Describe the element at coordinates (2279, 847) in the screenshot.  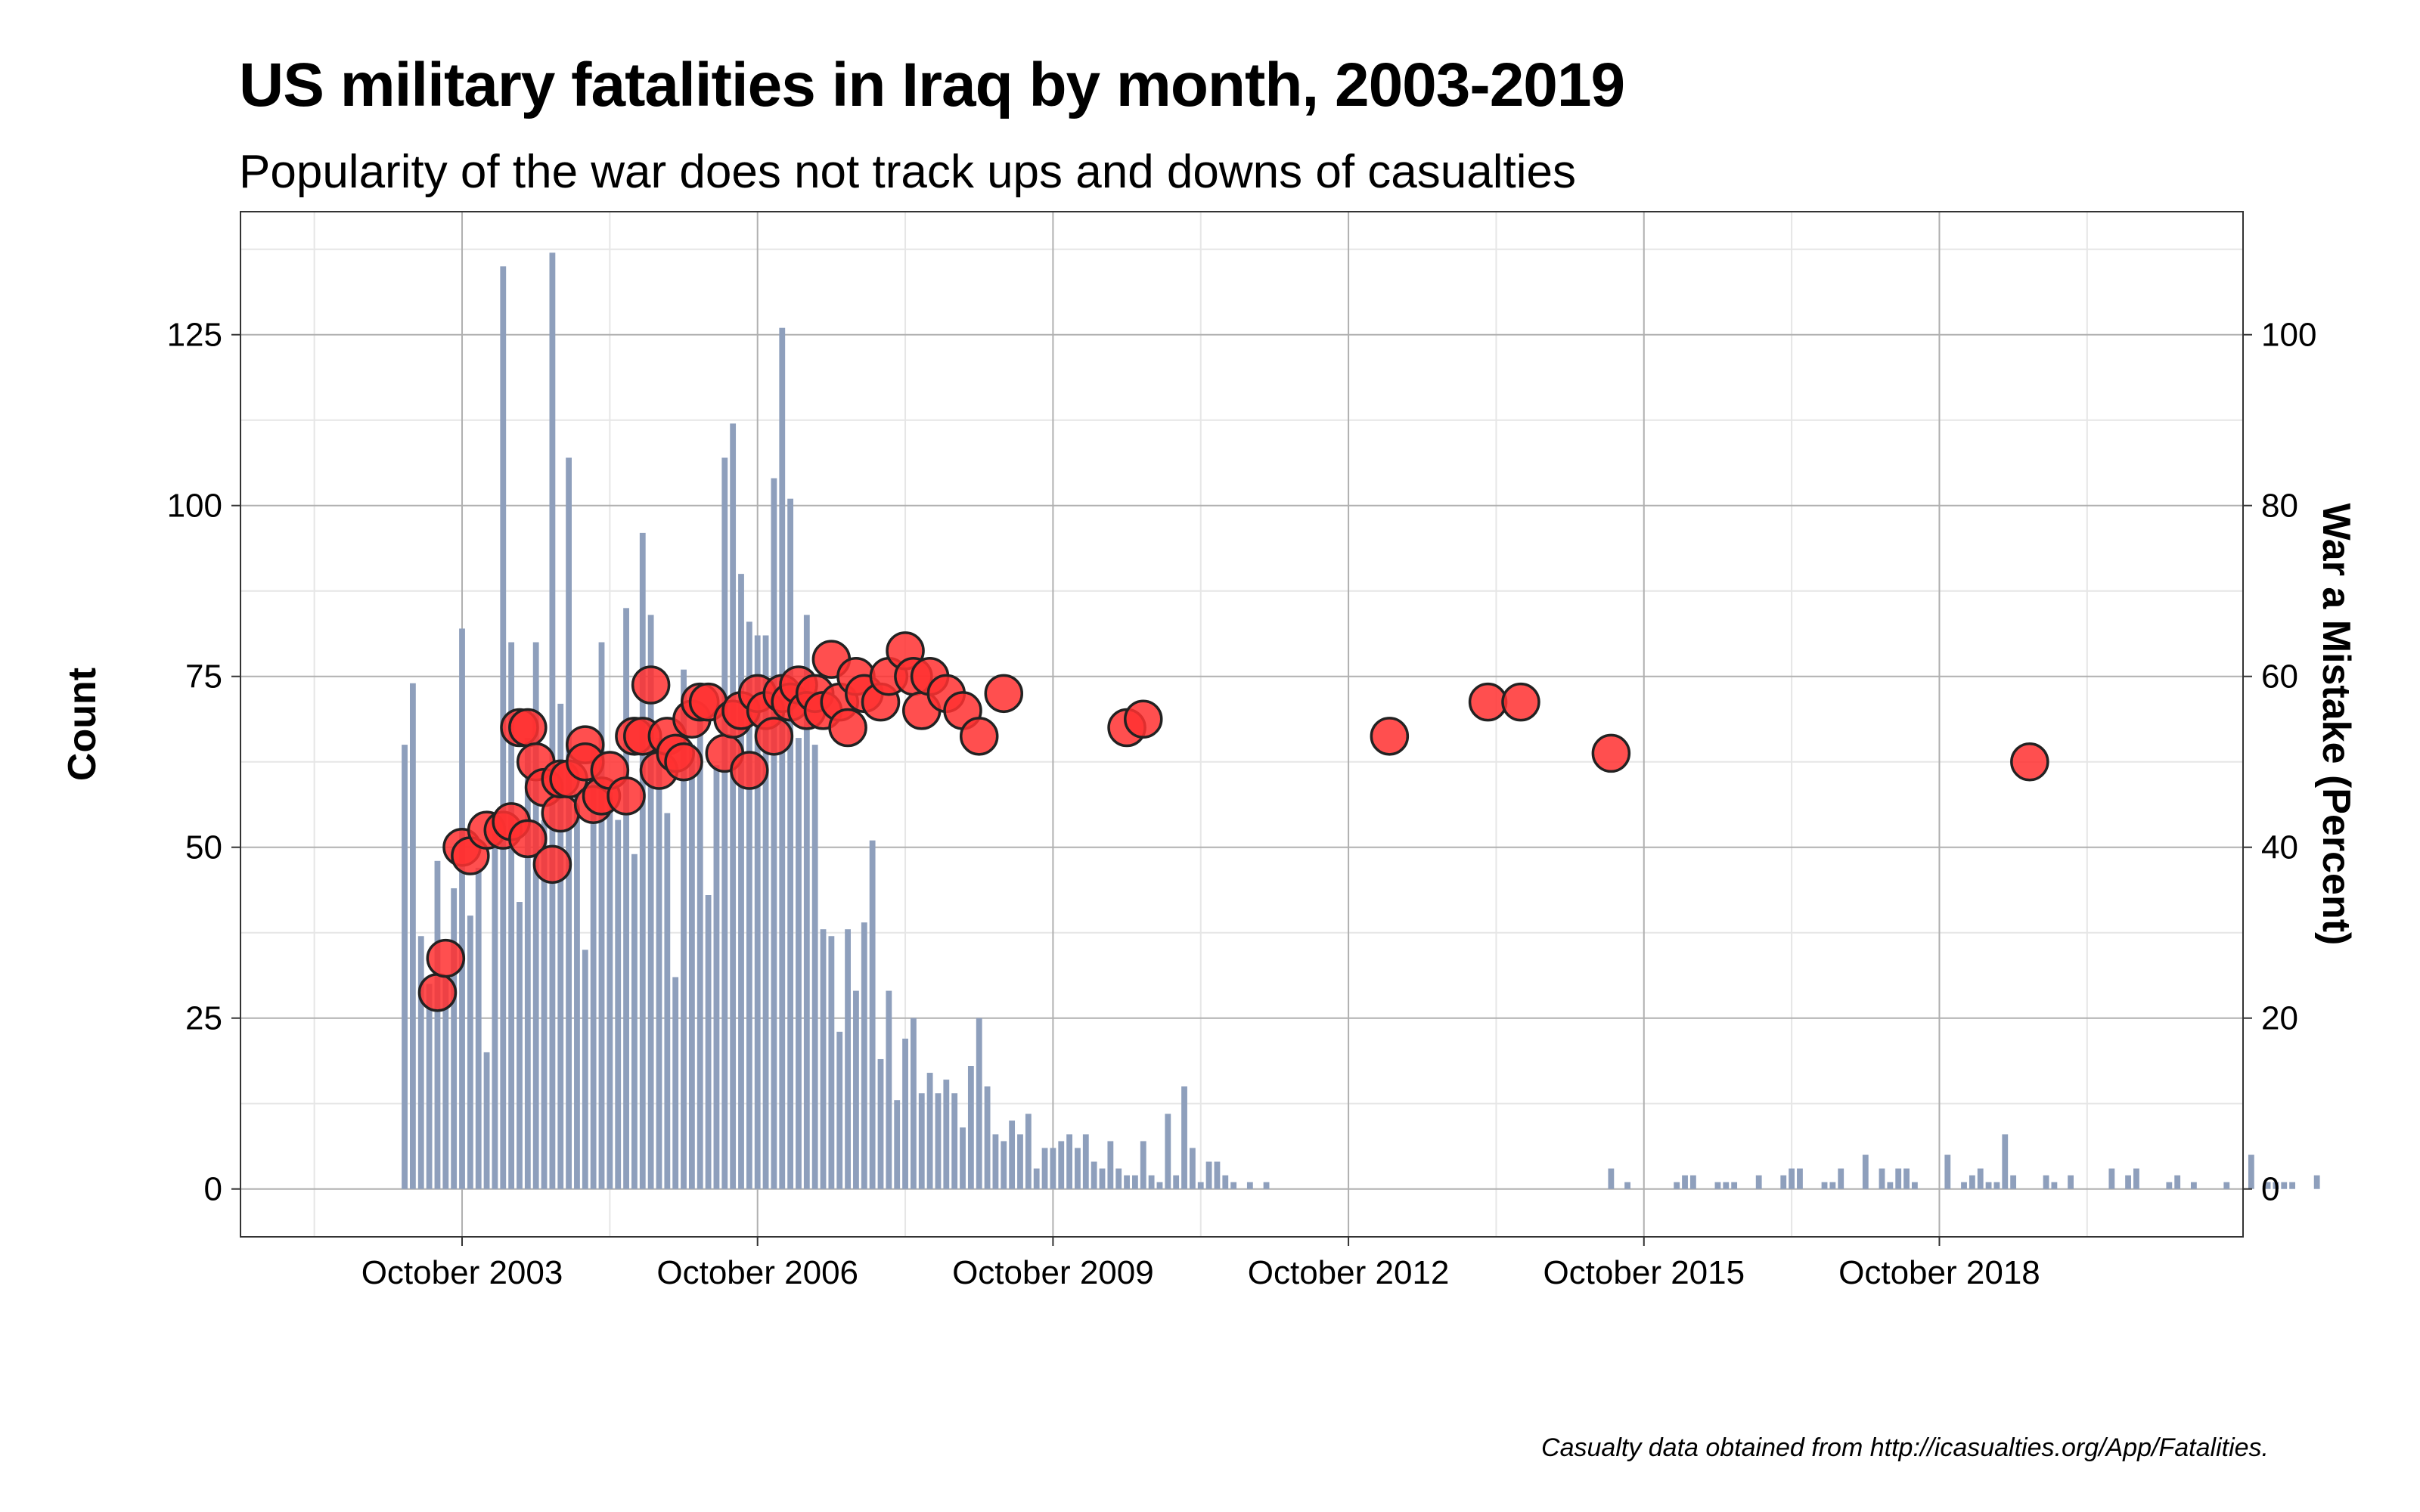
I see `y2-tick-label: 40` at that location.